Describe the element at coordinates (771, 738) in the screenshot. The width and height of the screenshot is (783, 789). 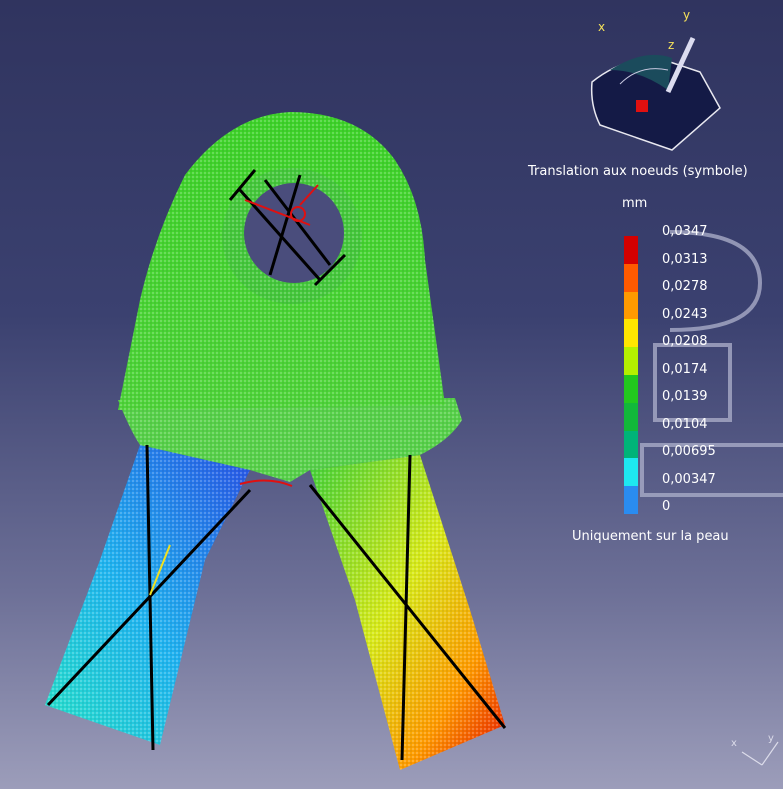
I see `corner-y-label: y` at that location.